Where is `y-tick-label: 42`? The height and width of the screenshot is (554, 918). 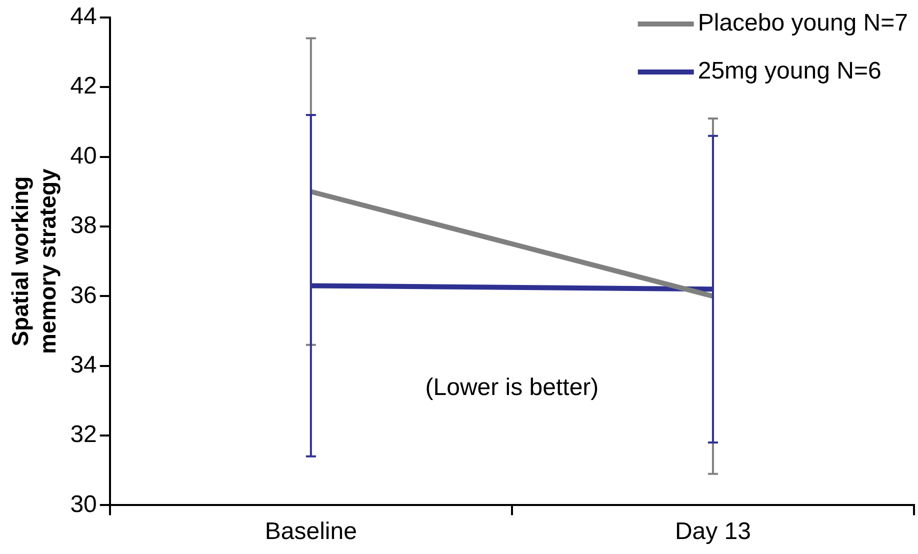 y-tick-label: 42 is located at coordinates (83, 86).